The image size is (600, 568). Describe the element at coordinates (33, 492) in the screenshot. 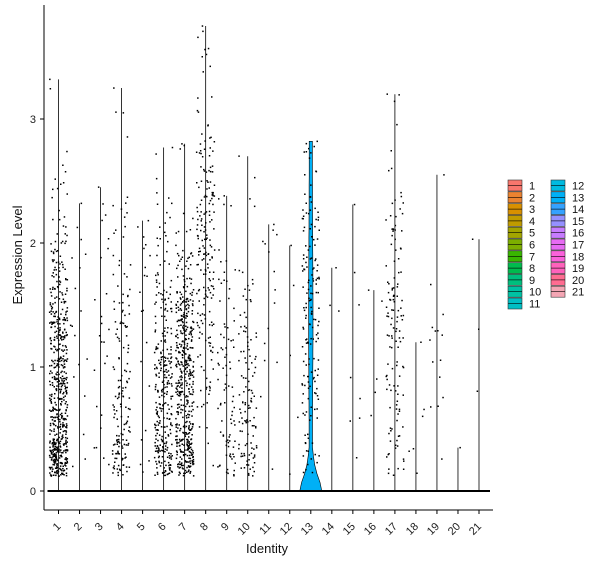

I see `y-tick-label: 0` at that location.